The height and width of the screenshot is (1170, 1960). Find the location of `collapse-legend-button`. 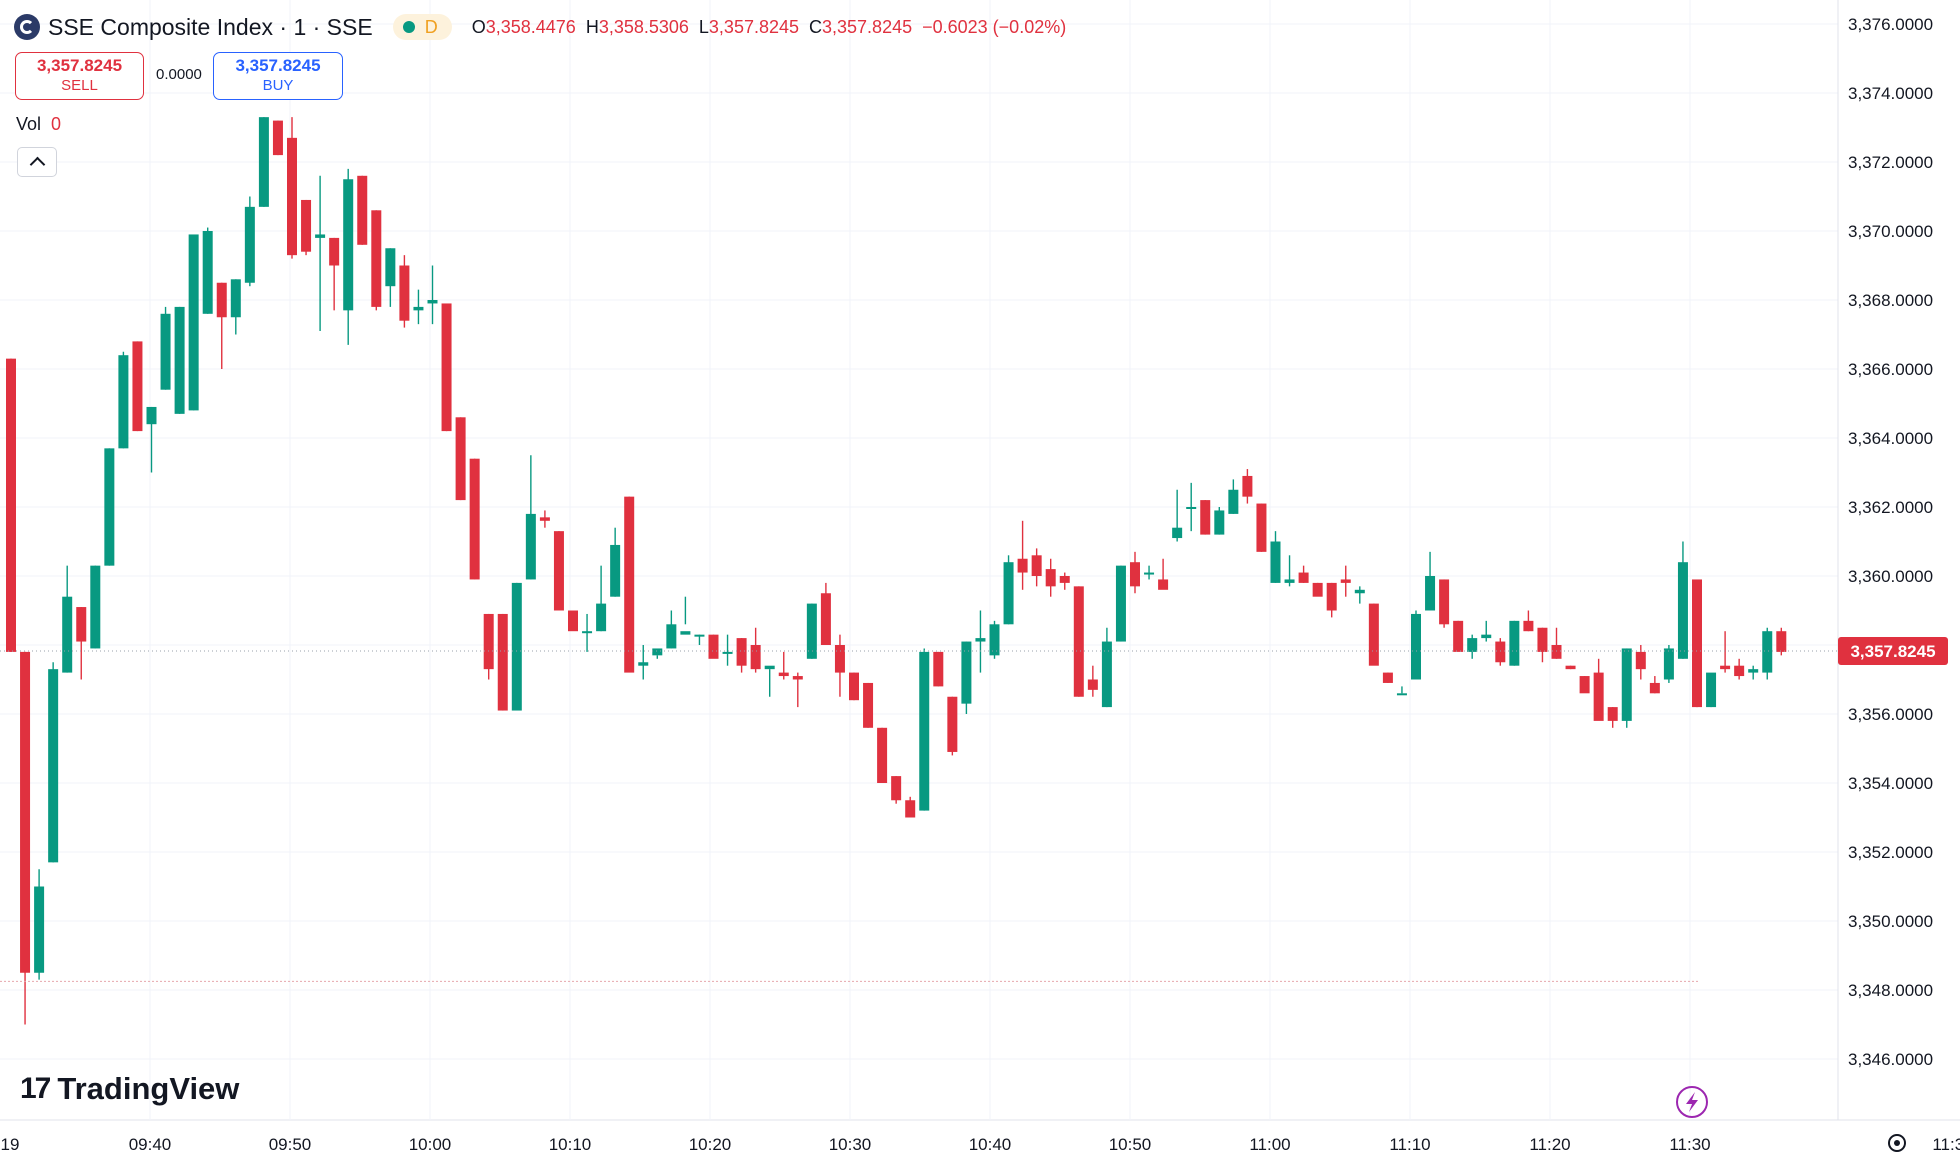

collapse-legend-button is located at coordinates (37, 162).